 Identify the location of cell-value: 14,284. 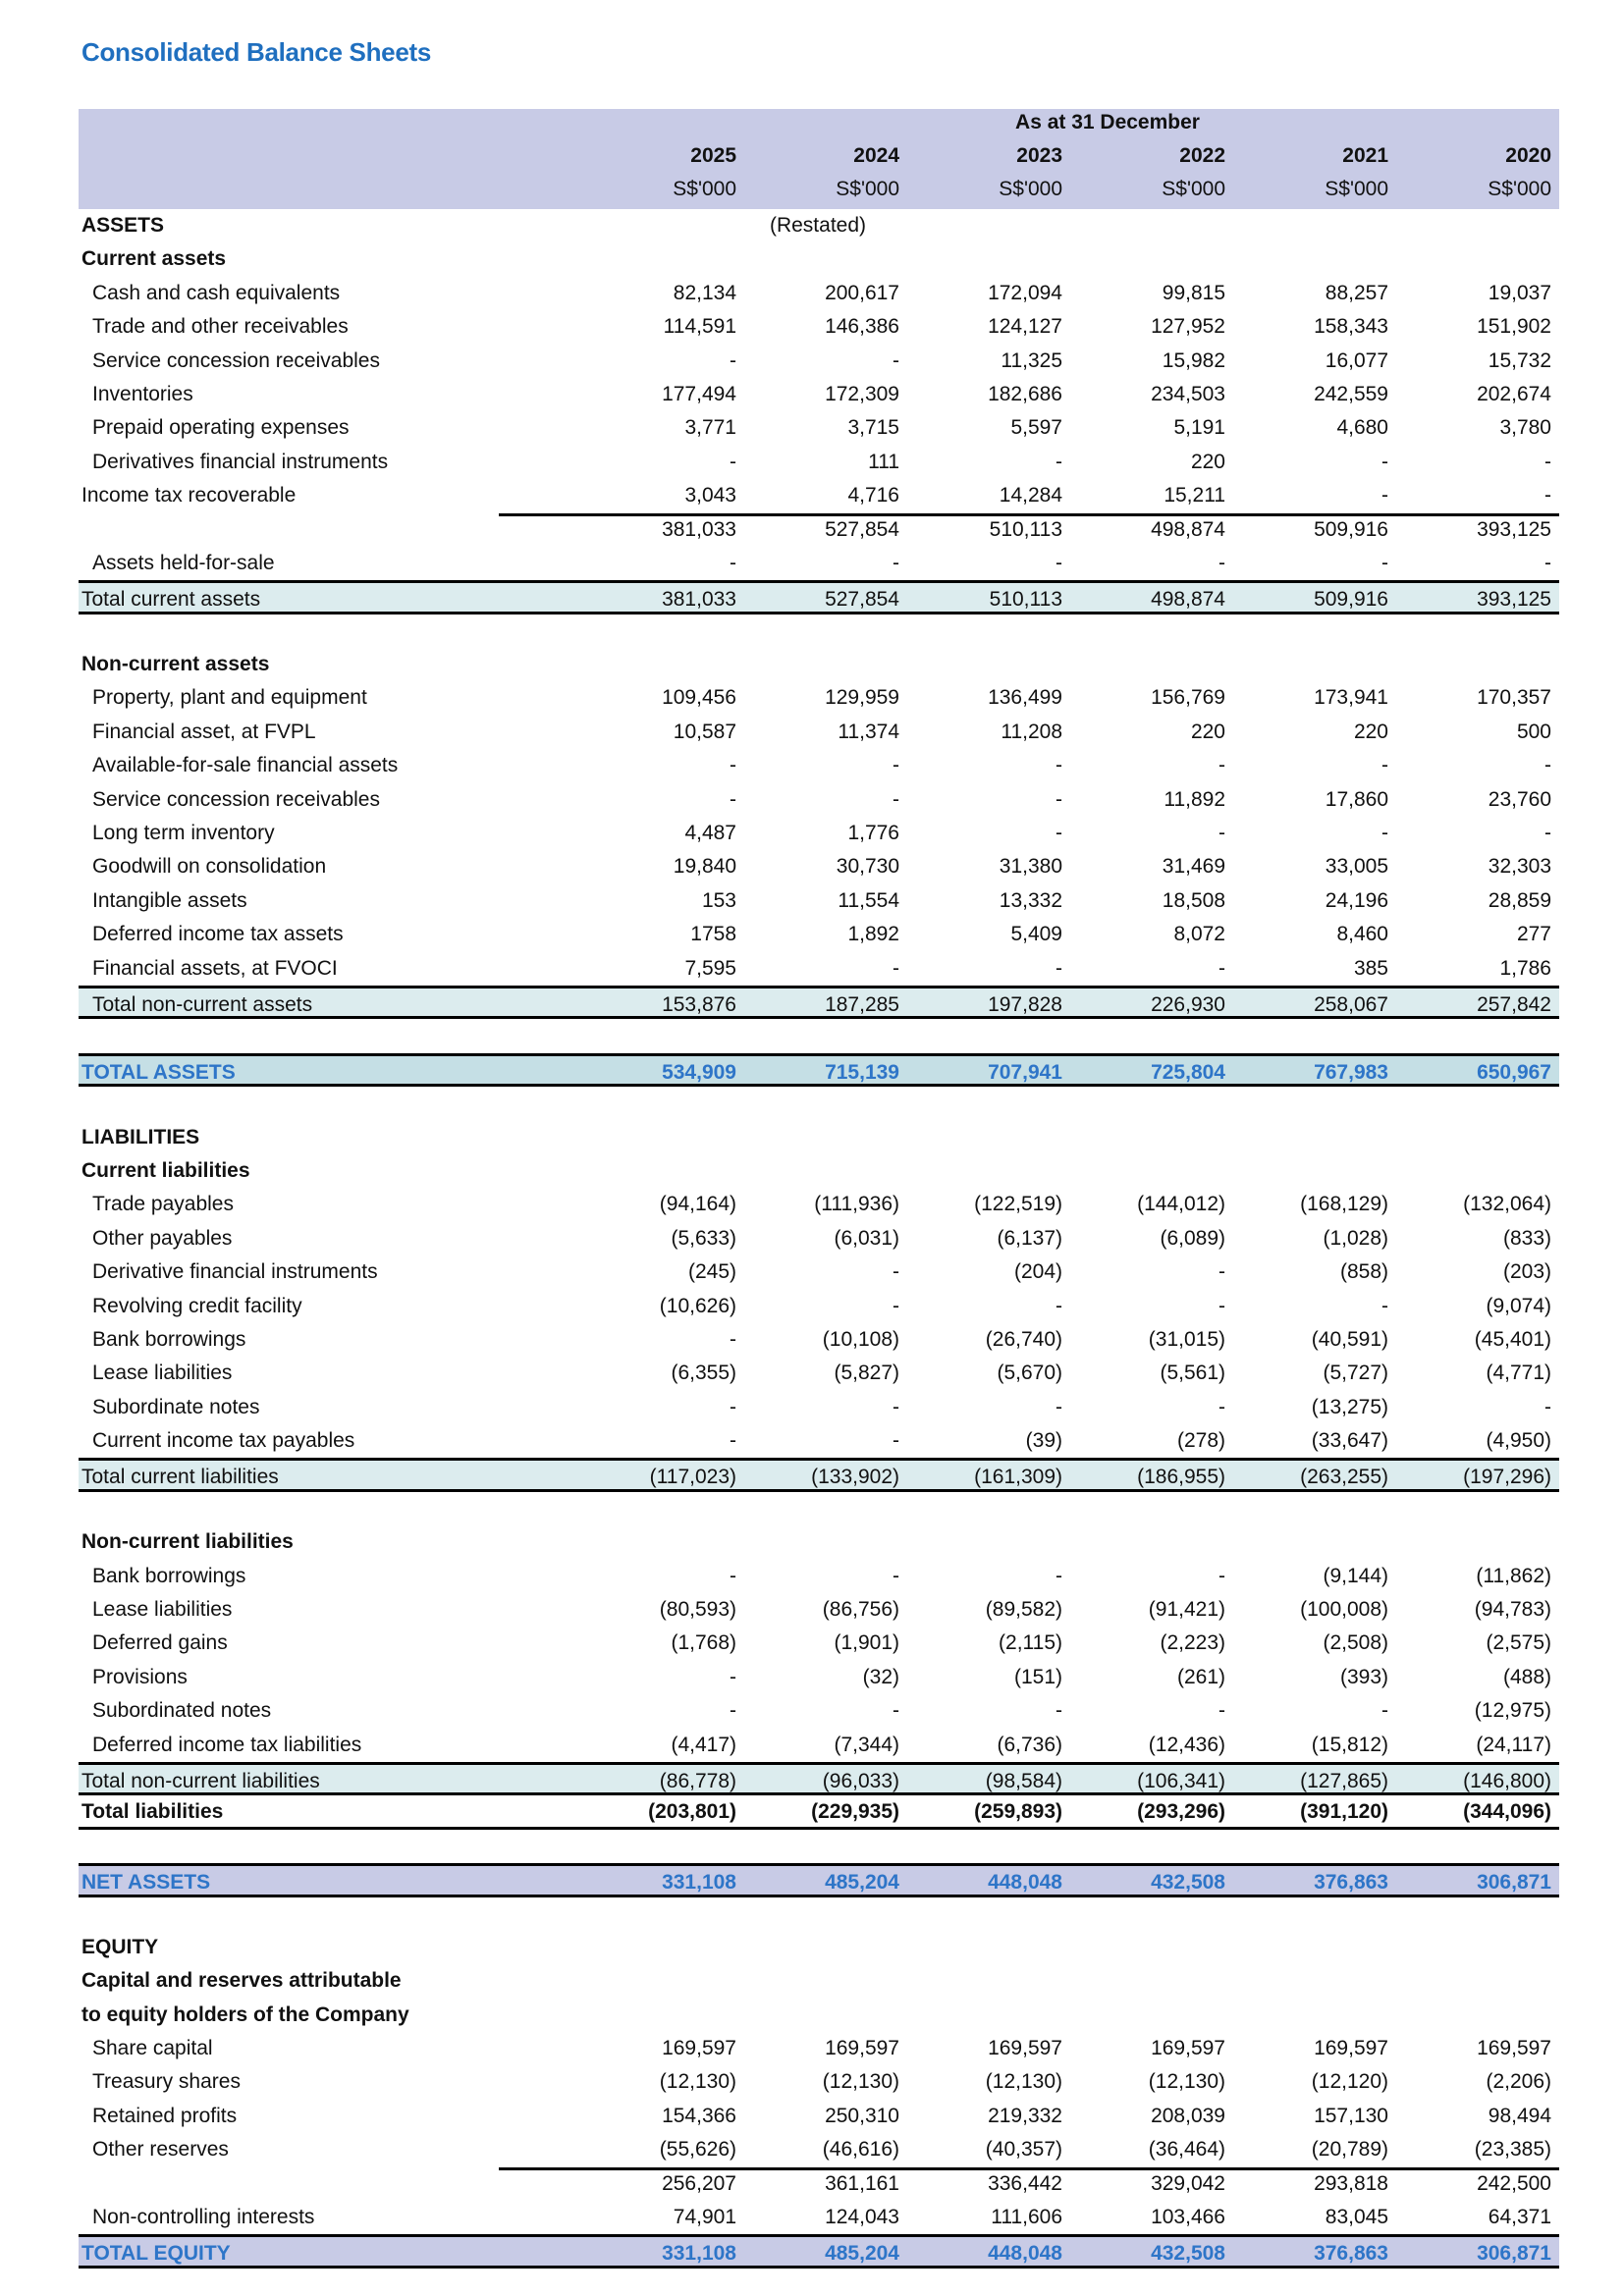
(1030, 496).